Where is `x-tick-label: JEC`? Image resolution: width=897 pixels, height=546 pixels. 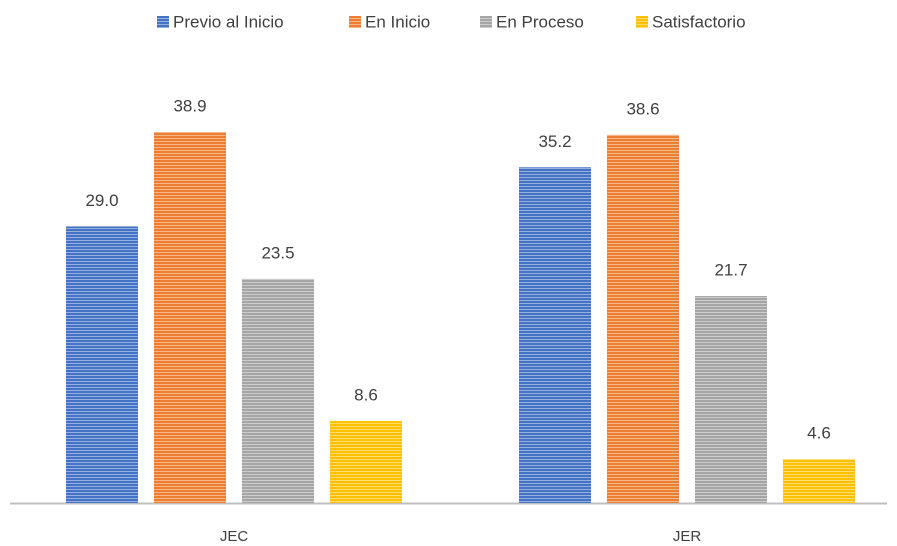
x-tick-label: JEC is located at coordinates (234, 536).